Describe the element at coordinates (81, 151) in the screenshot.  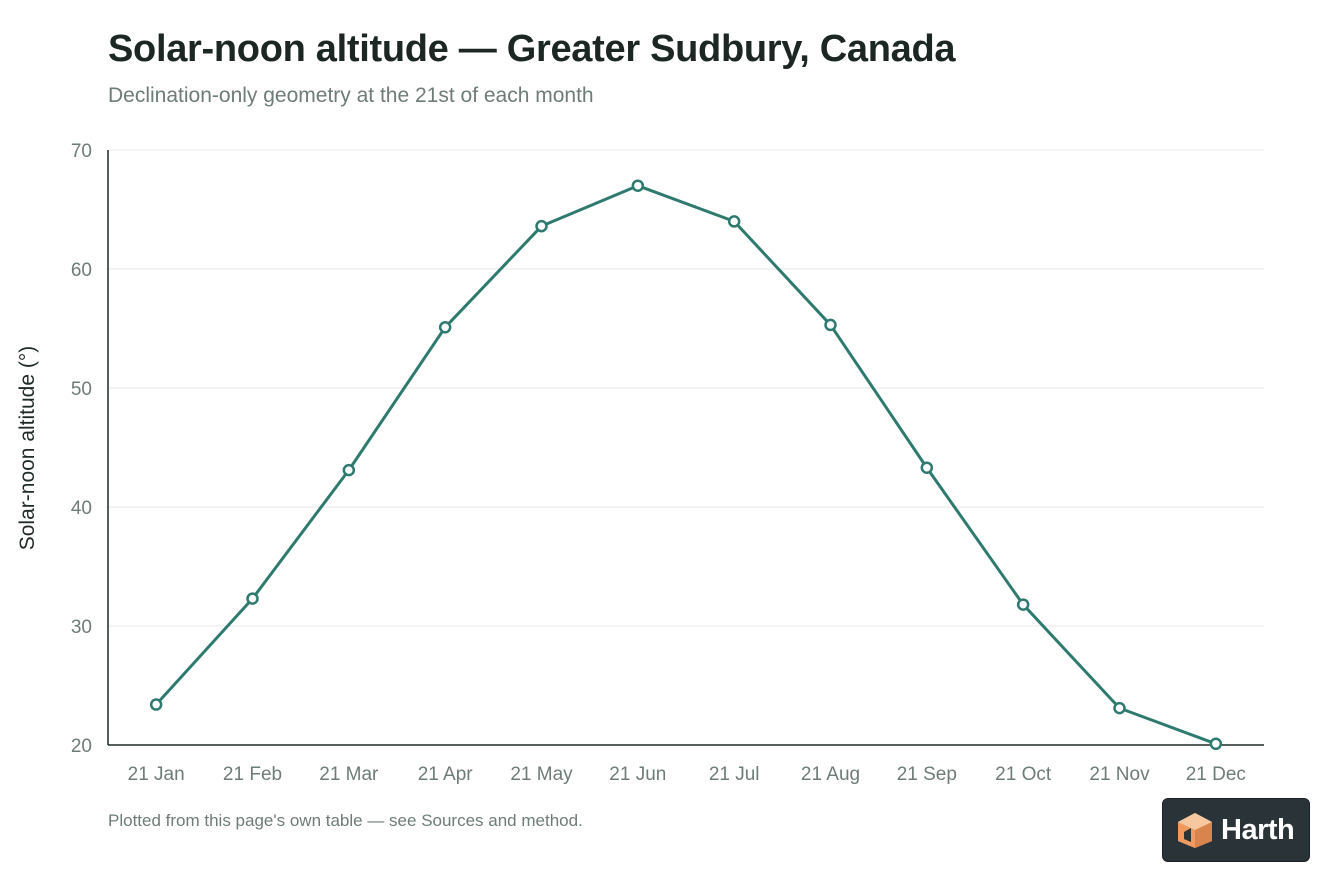
I see `y-tick-label: 70` at that location.